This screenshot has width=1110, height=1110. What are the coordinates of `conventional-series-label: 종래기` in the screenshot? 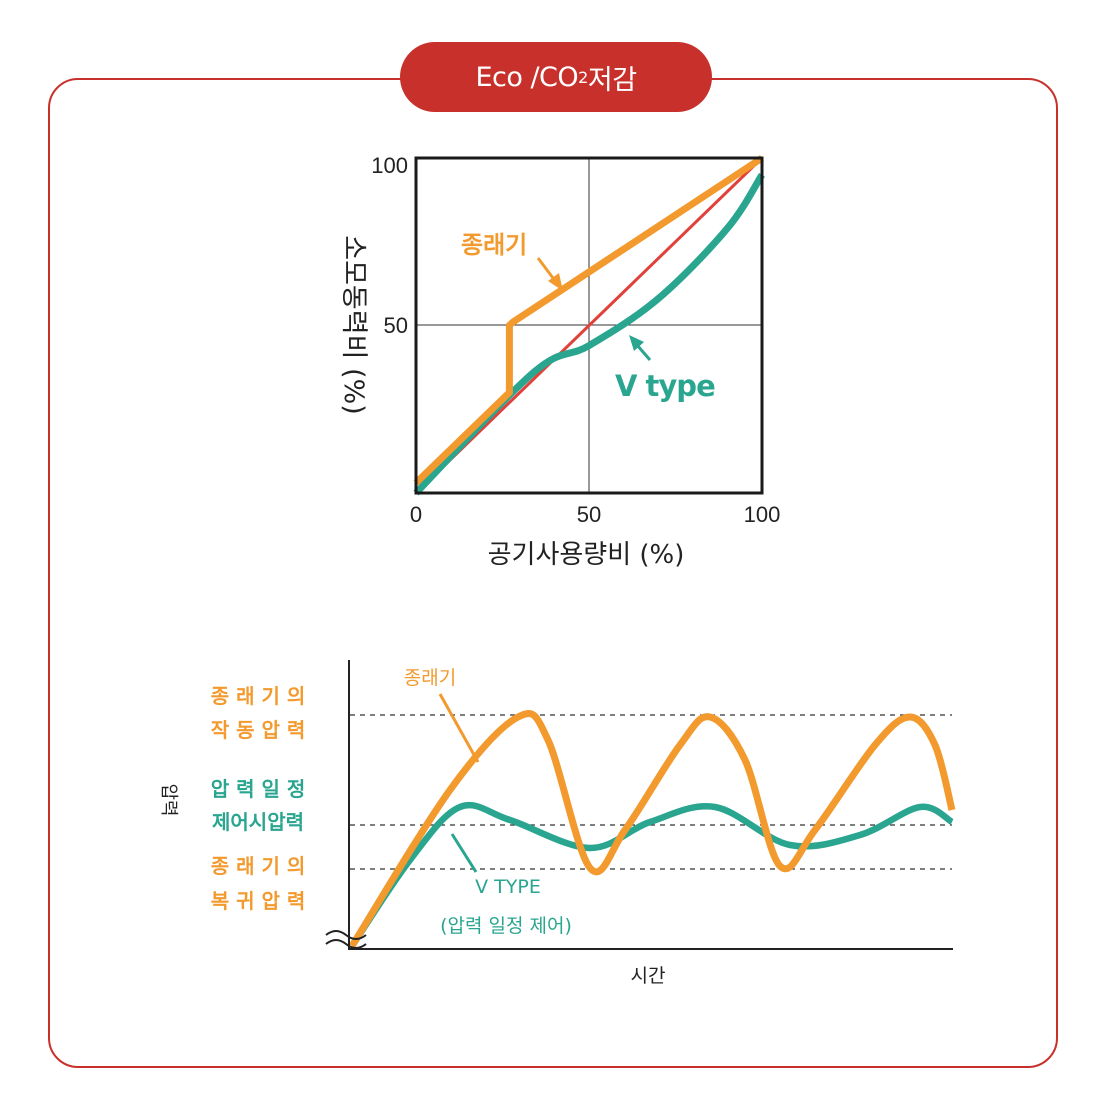 It's located at (430, 678).